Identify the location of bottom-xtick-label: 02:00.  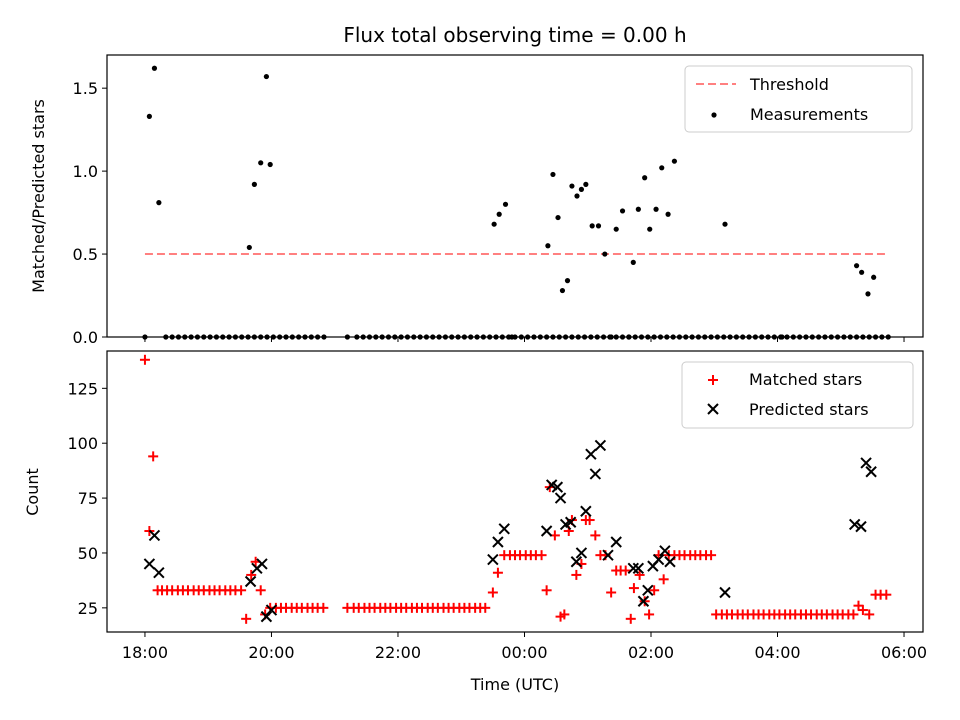
(651, 652).